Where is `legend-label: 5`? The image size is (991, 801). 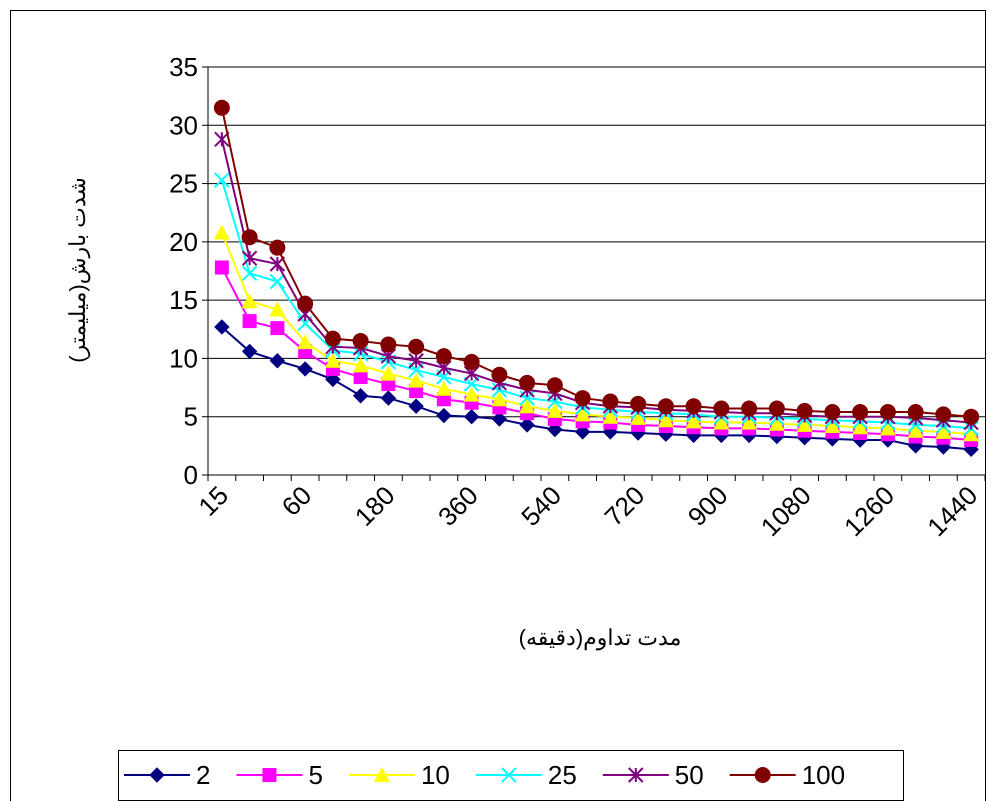
legend-label: 5 is located at coordinates (315, 775).